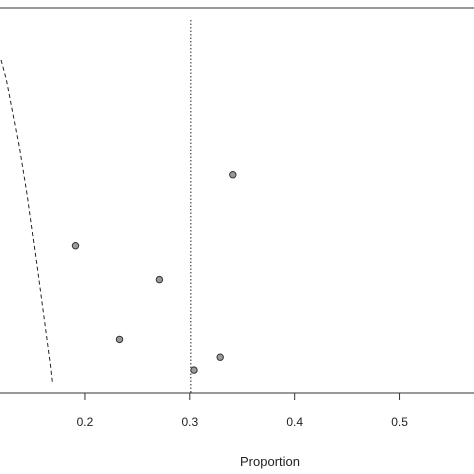 The width and height of the screenshot is (474, 474). What do you see at coordinates (85, 422) in the screenshot?
I see `x-tick-label: 0.2` at bounding box center [85, 422].